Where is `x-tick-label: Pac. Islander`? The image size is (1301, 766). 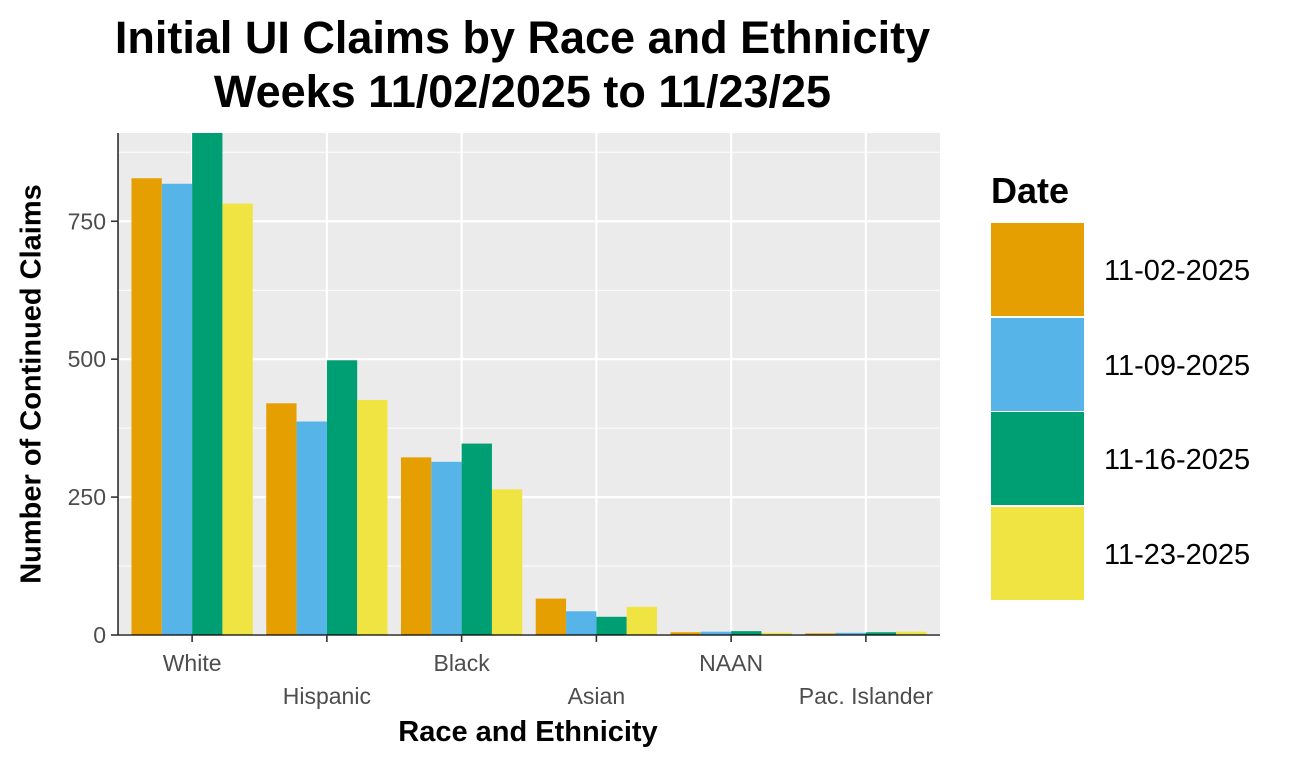 x-tick-label: Pac. Islander is located at coordinates (866, 696).